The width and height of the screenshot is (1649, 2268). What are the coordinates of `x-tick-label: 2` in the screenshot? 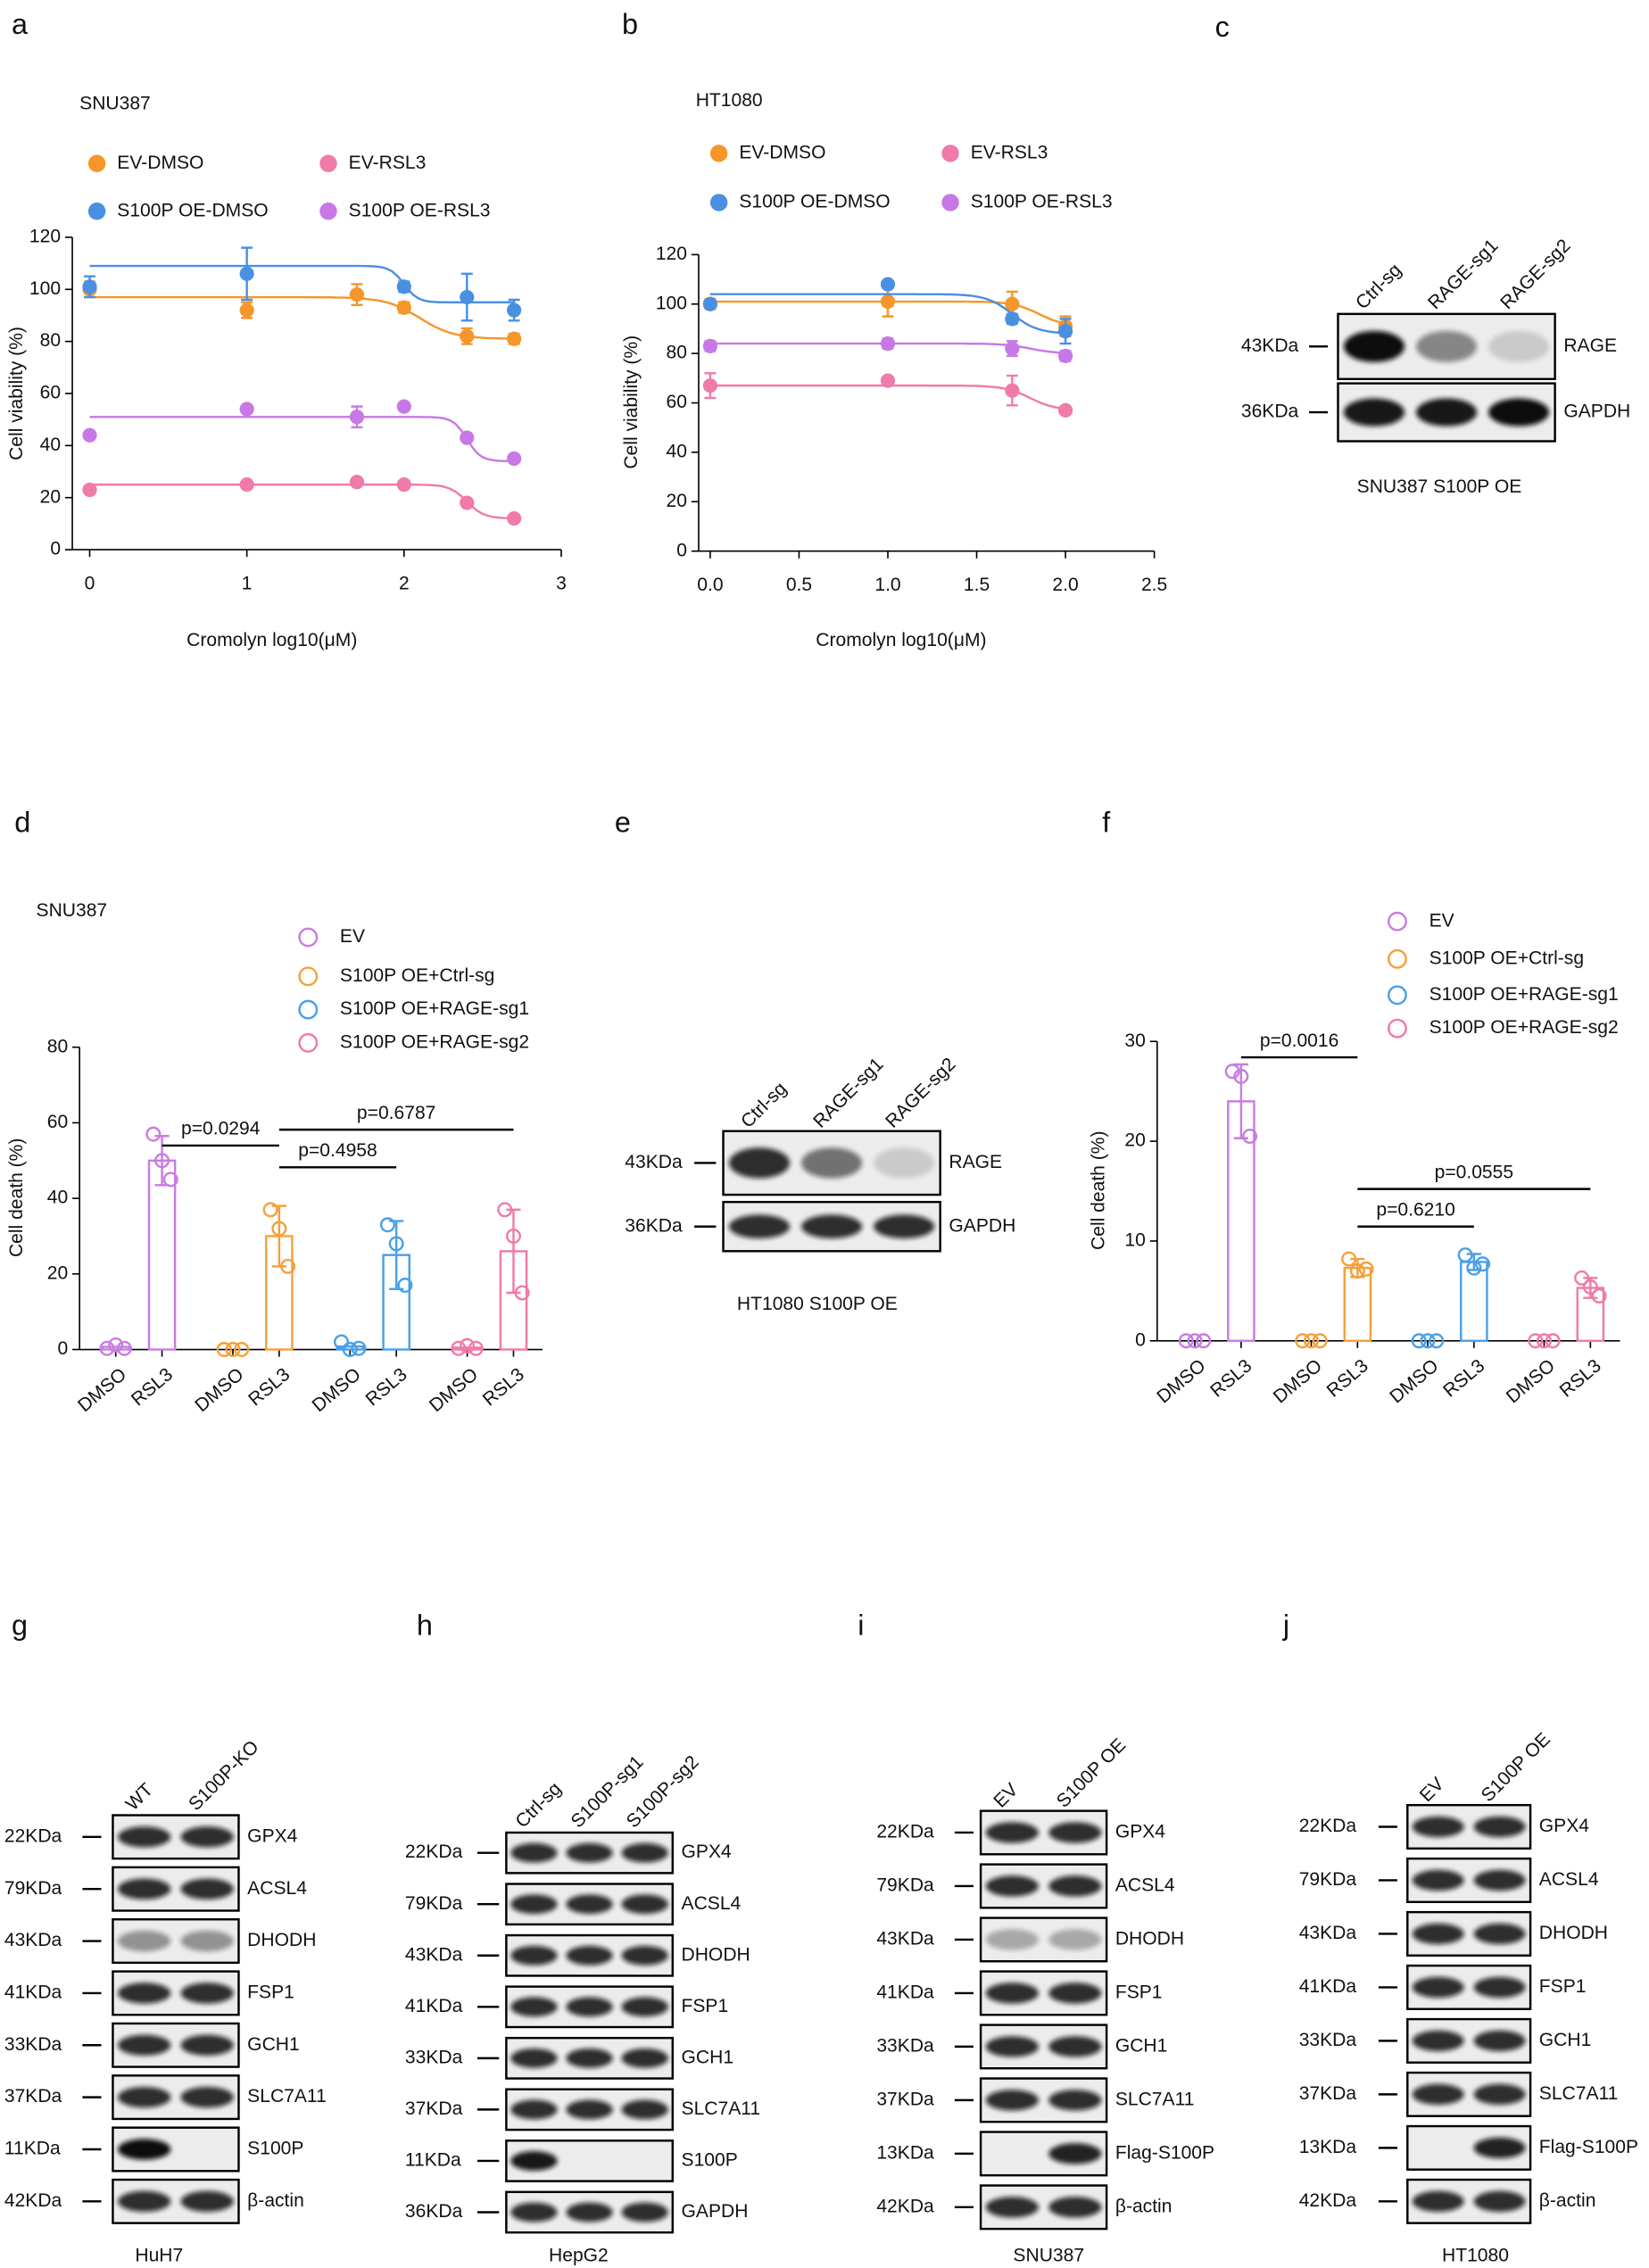 It's located at (404, 584).